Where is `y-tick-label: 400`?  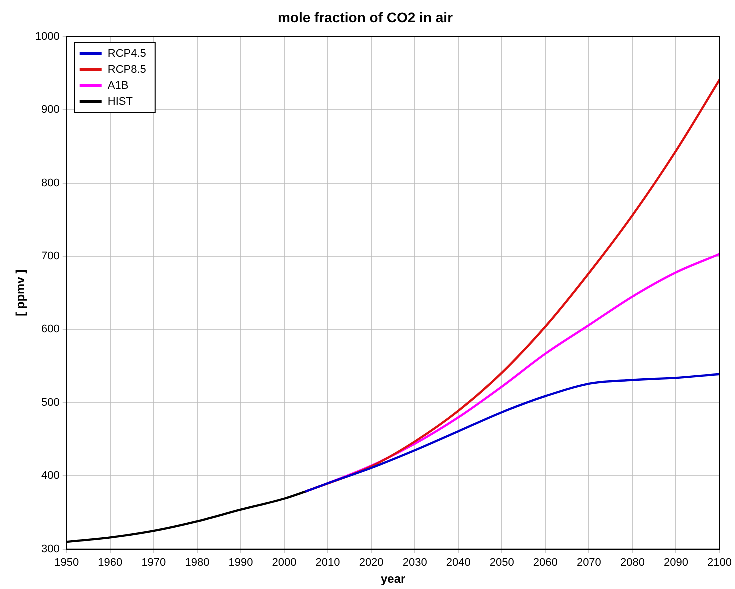
y-tick-label: 400 is located at coordinates (51, 476).